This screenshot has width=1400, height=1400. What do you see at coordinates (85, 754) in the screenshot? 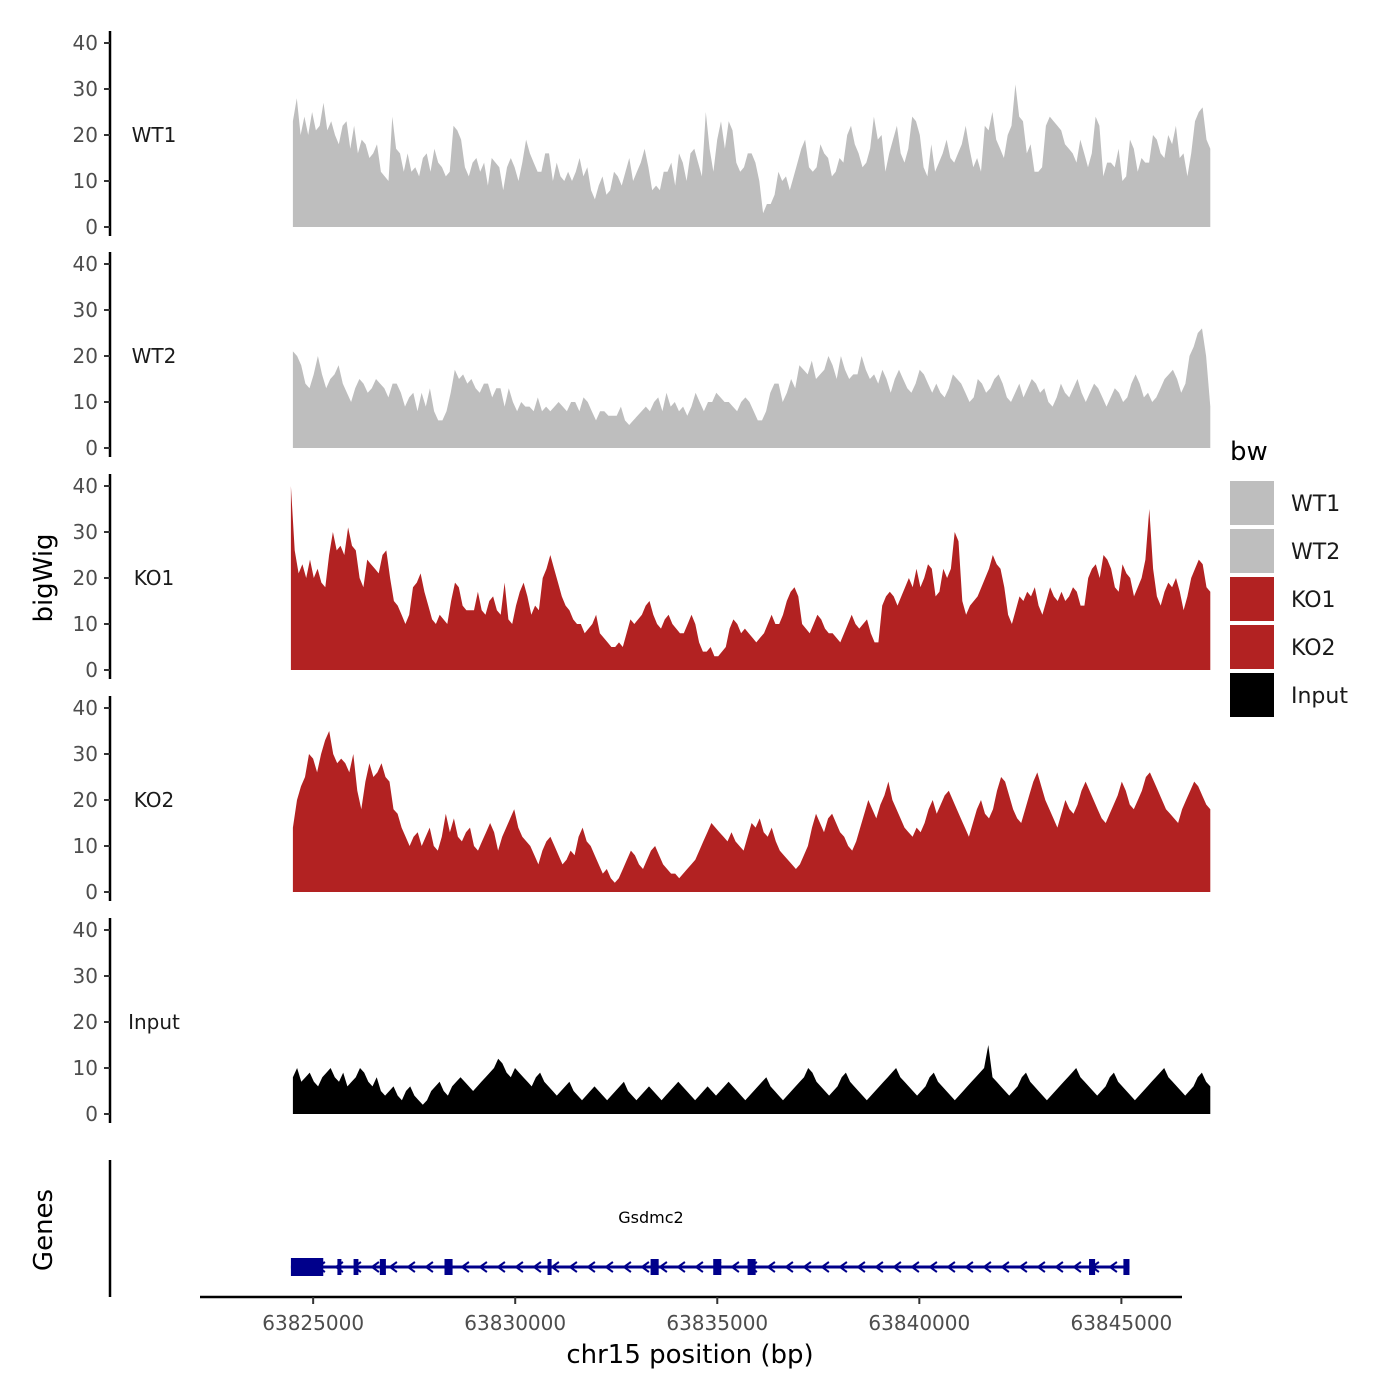
I see `y-tick-label-ko2-30: 30` at bounding box center [85, 754].